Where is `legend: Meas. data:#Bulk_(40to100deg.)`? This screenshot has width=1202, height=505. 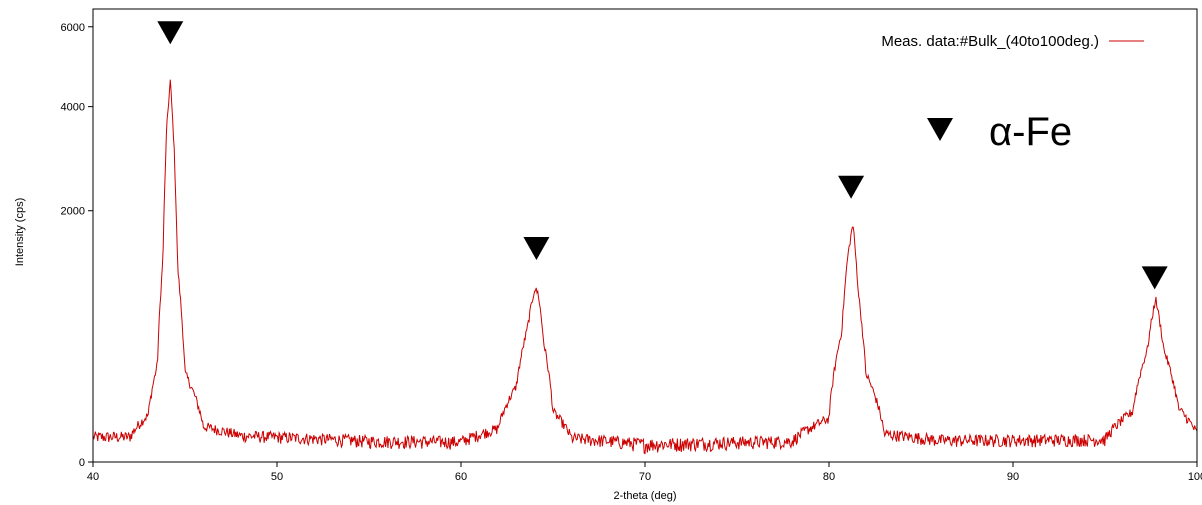
legend: Meas. data:#Bulk_(40to100deg.) is located at coordinates (1012, 41).